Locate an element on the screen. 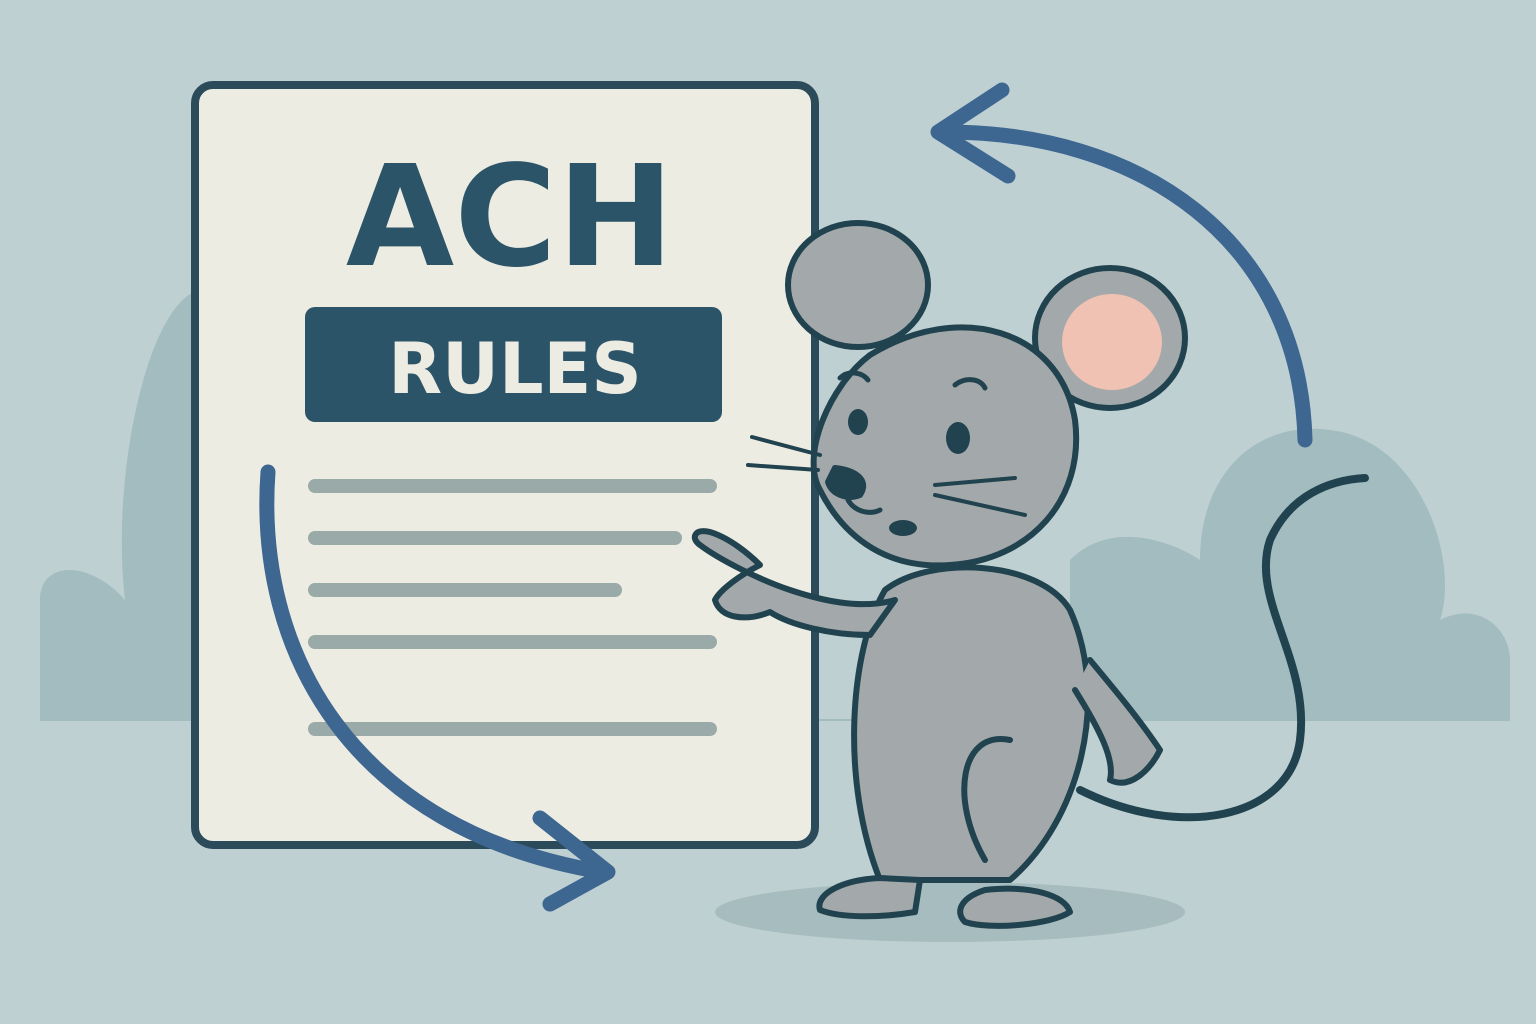 The width and height of the screenshot is (1536, 1024). mouse-tail is located at coordinates (1222, 648).